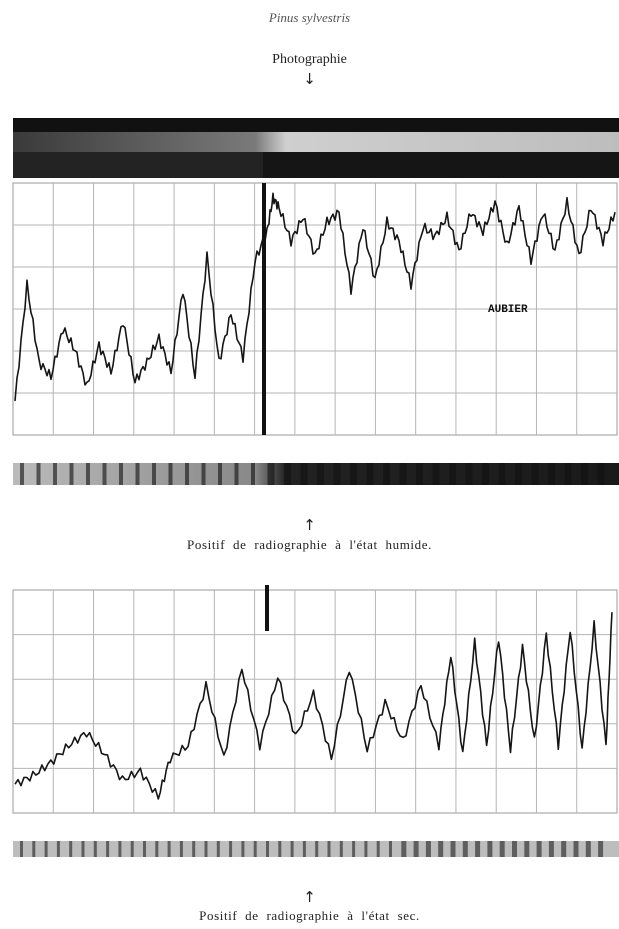 The width and height of the screenshot is (619, 929). What do you see at coordinates (309, 59) in the screenshot?
I see `photograph-label: Photographie` at bounding box center [309, 59].